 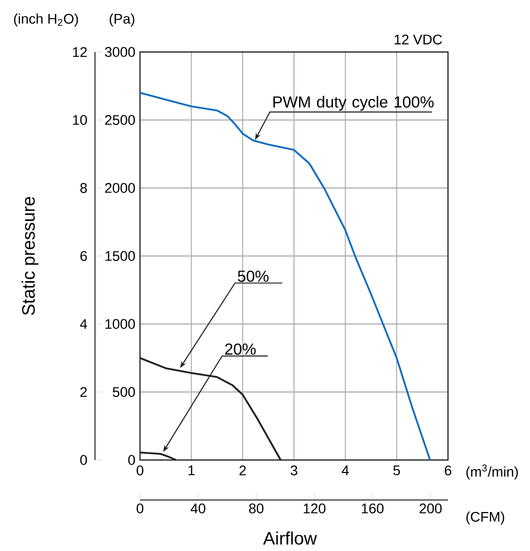 What do you see at coordinates (418, 39) in the screenshot?
I see `chart-title: 12 VDC` at bounding box center [418, 39].